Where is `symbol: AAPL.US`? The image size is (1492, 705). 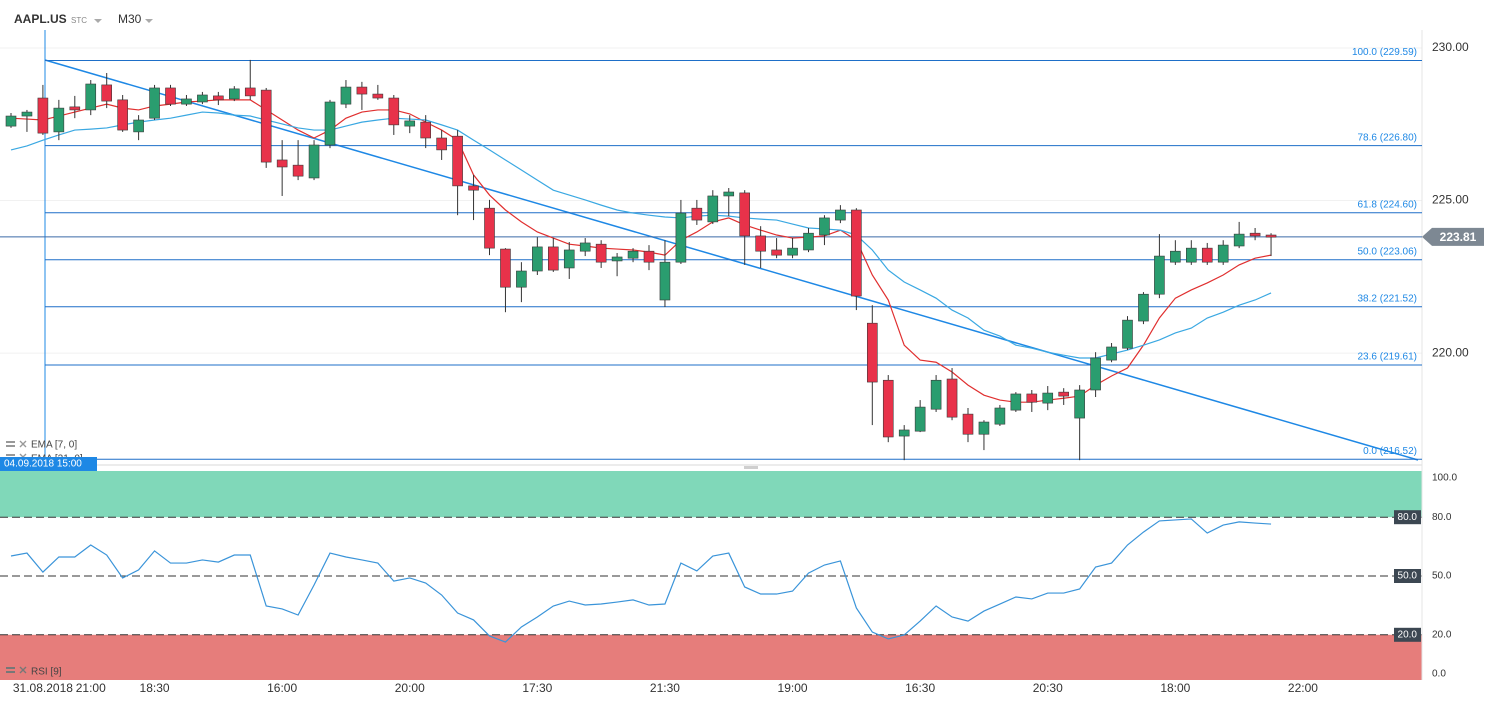
symbol: AAPL.US is located at coordinates (40, 19).